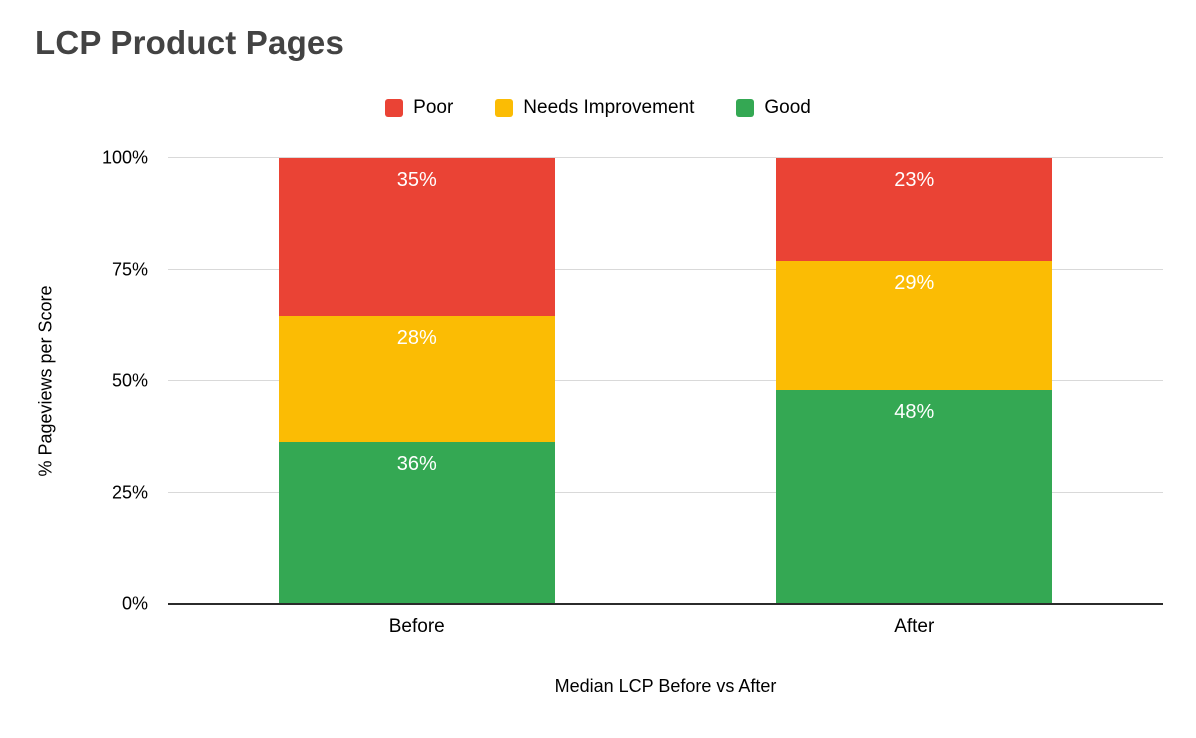  What do you see at coordinates (129, 269) in the screenshot?
I see `y-tick-label-75: 75%` at bounding box center [129, 269].